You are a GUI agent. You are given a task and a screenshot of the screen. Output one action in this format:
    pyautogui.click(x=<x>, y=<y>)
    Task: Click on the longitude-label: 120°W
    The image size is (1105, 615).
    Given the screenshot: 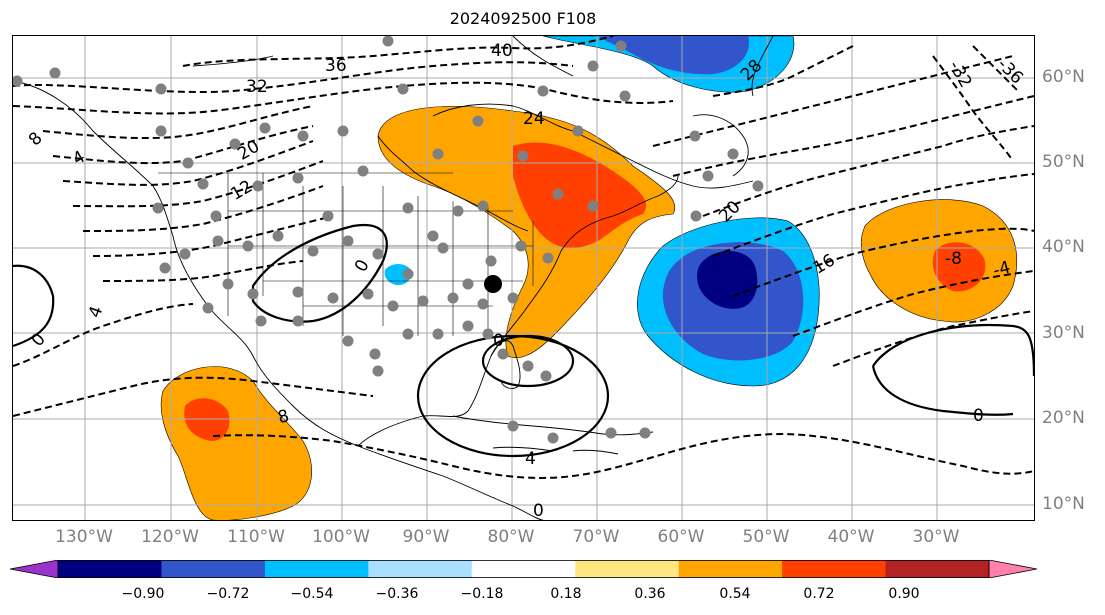 What is the action you would take?
    pyautogui.click(x=170, y=537)
    